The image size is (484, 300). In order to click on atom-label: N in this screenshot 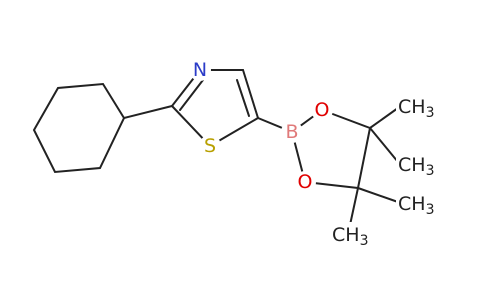, I will do `click(200, 70)`.